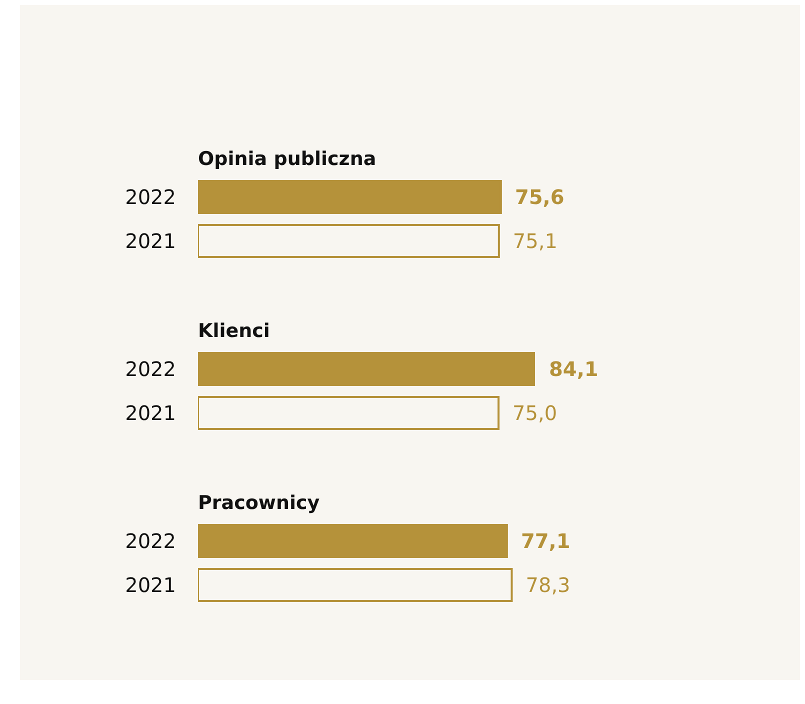  Describe the element at coordinates (548, 585) in the screenshot. I see `data-label: 78,3` at that location.